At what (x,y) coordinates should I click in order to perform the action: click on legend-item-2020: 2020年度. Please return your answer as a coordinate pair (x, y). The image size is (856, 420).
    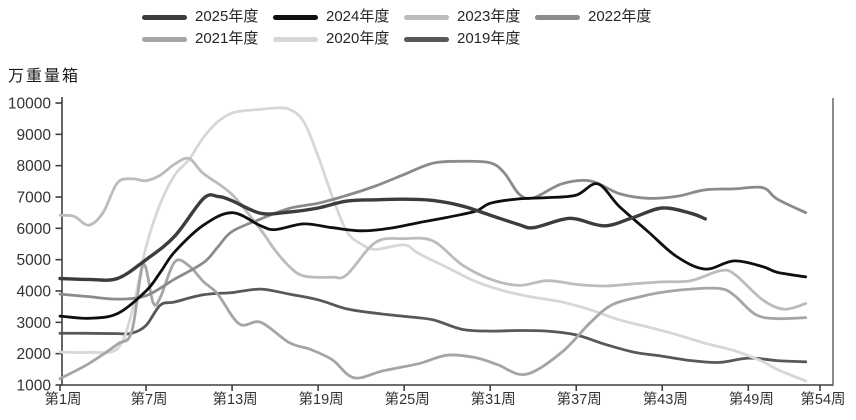
    Looking at the image, I should click on (338, 39).